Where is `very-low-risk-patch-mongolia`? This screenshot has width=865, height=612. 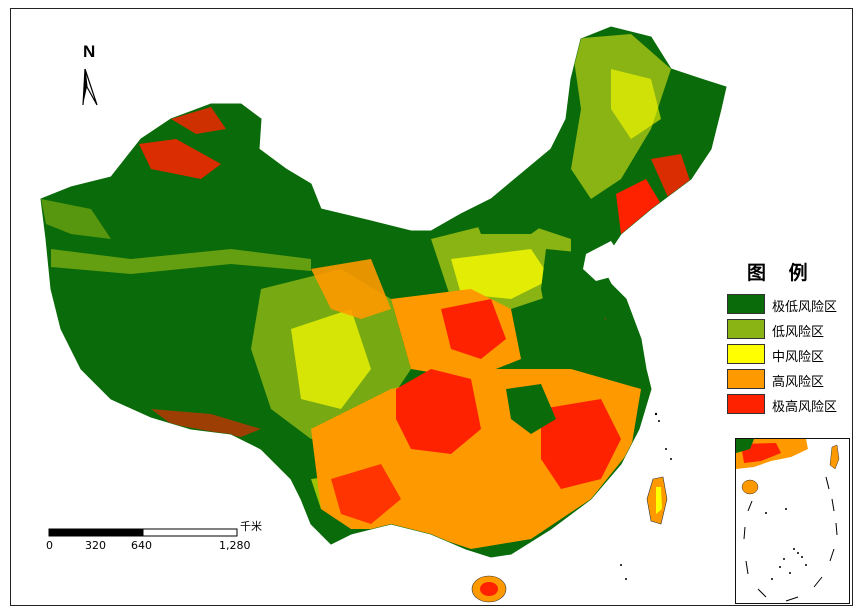 very-low-risk-patch-mongolia is located at coordinates (518, 211).